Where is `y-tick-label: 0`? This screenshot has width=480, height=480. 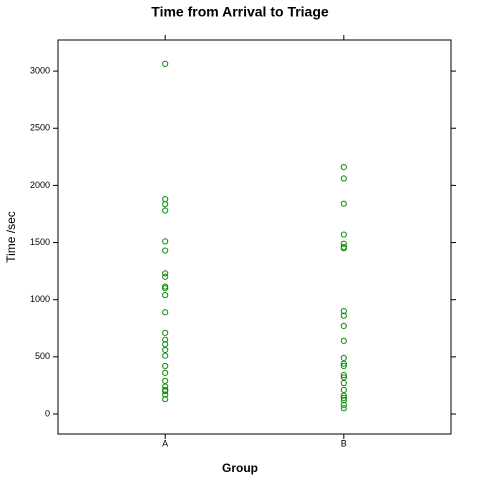
y-tick-label: 0 is located at coordinates (47, 413).